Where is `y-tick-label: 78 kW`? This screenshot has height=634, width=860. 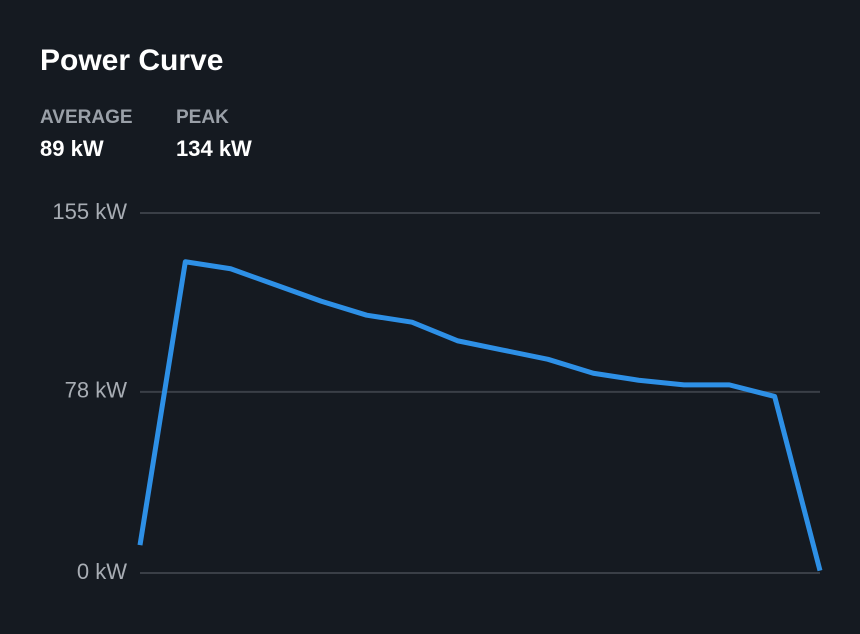
y-tick-label: 78 kW is located at coordinates (96, 390).